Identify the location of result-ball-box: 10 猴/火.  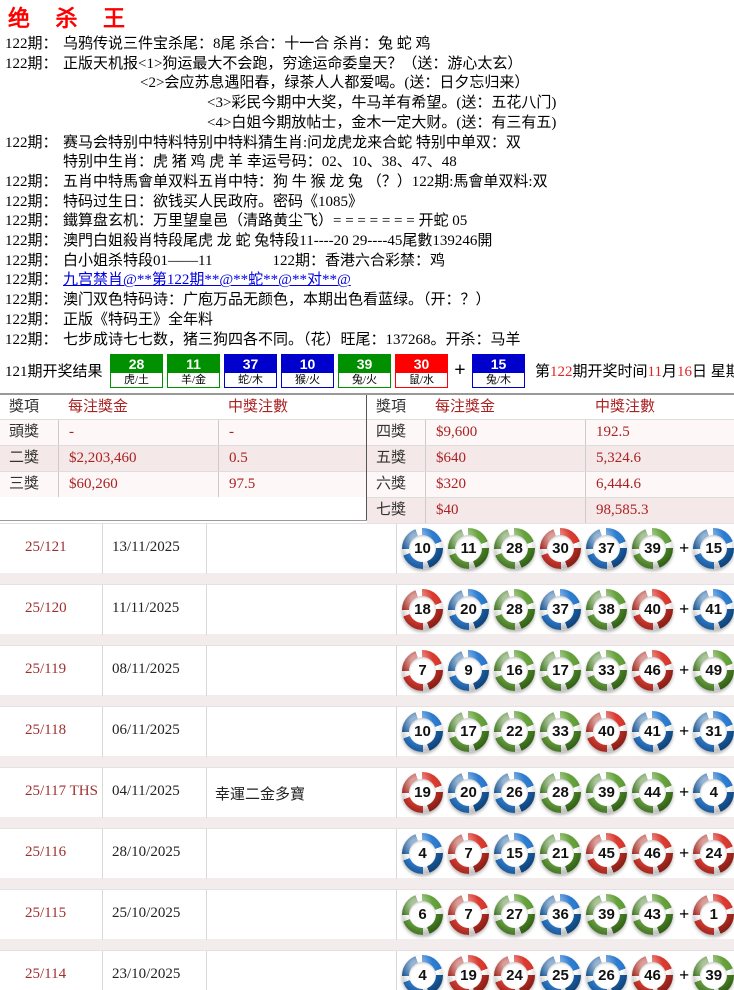
(307, 370).